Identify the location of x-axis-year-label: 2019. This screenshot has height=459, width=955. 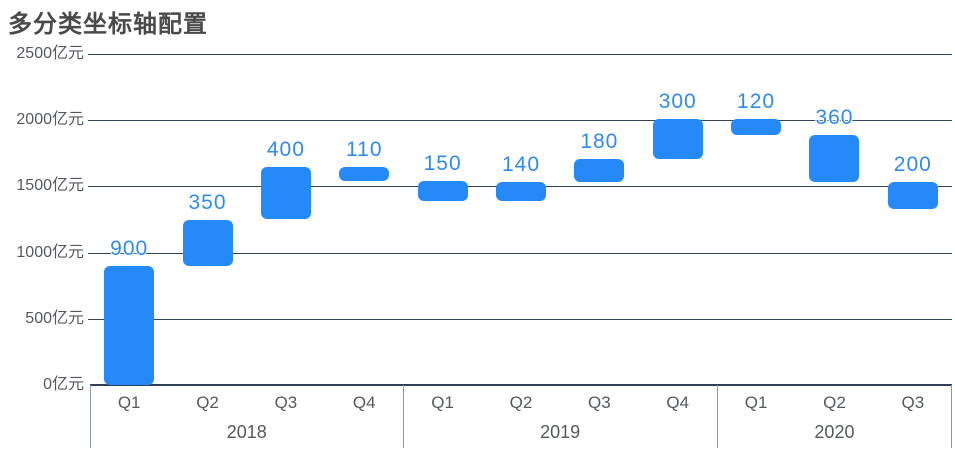
(560, 432).